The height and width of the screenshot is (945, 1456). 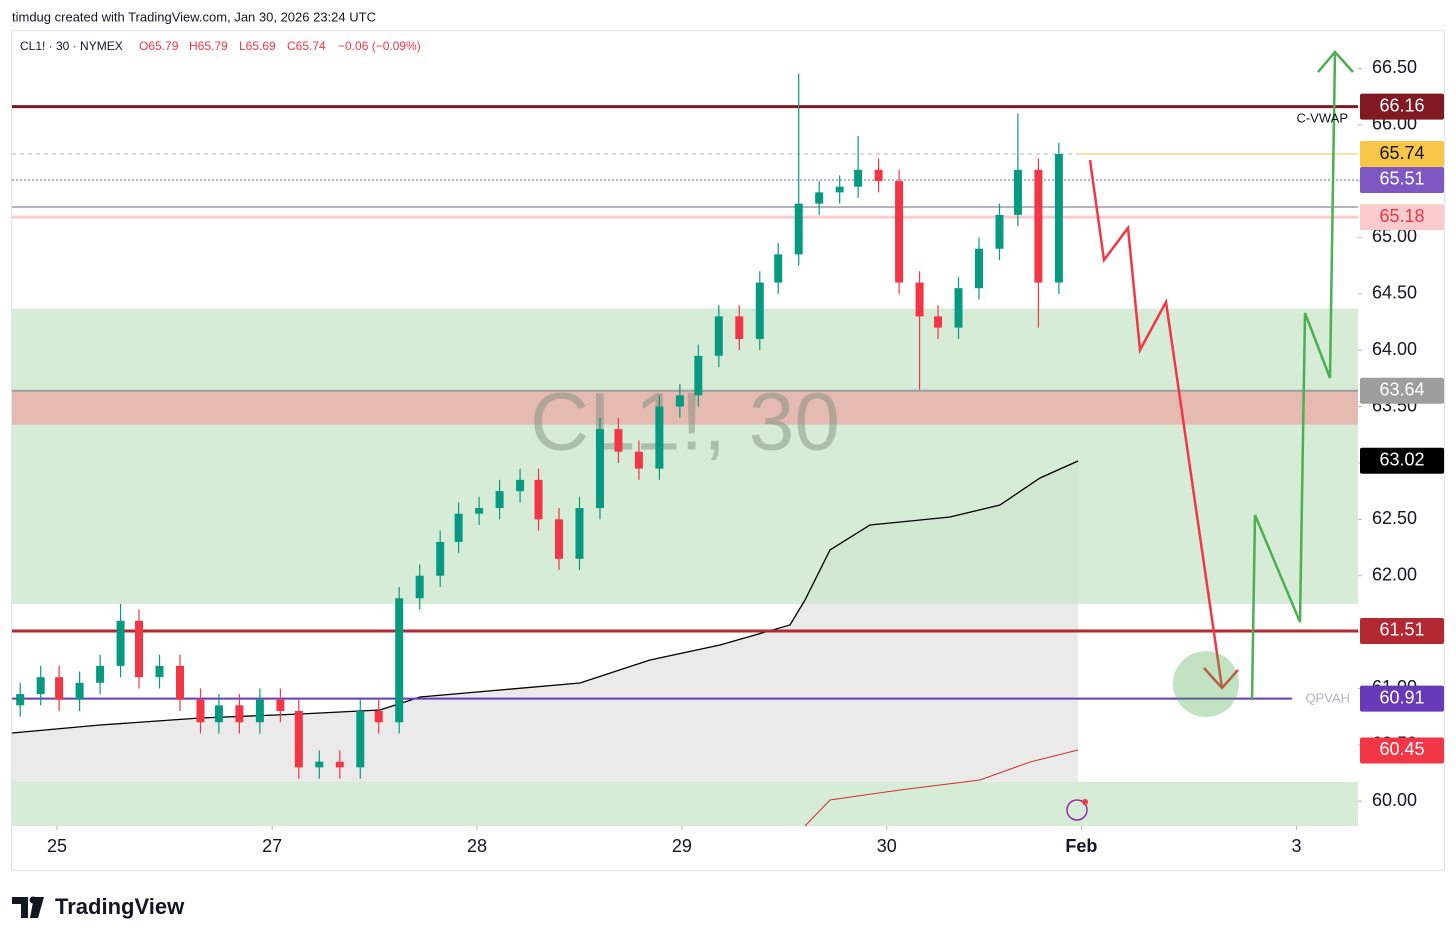 I want to click on logo-text: TradingView, so click(x=120, y=906).